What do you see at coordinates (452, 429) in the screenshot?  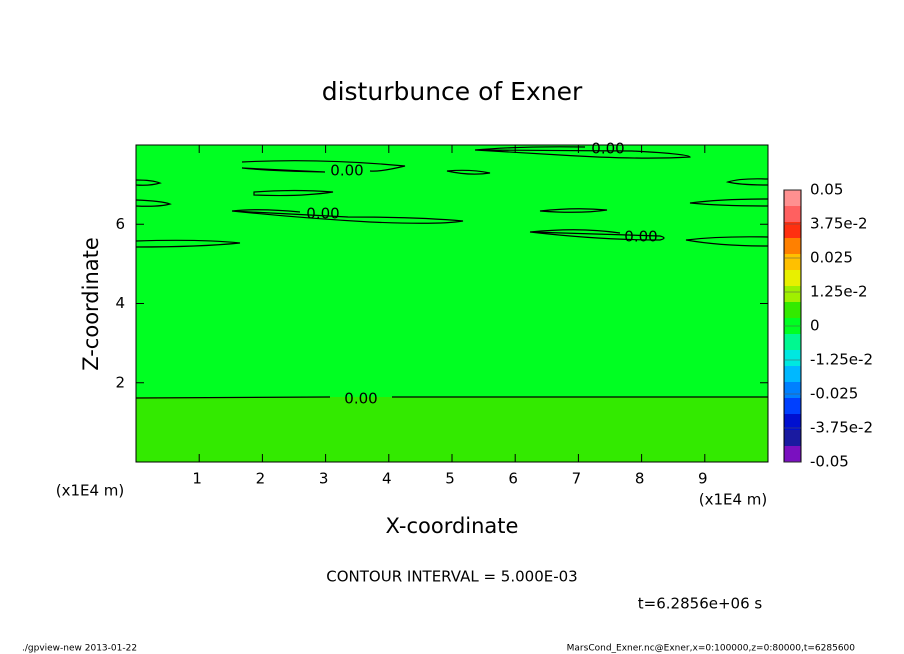 I see `field-region` at bounding box center [452, 429].